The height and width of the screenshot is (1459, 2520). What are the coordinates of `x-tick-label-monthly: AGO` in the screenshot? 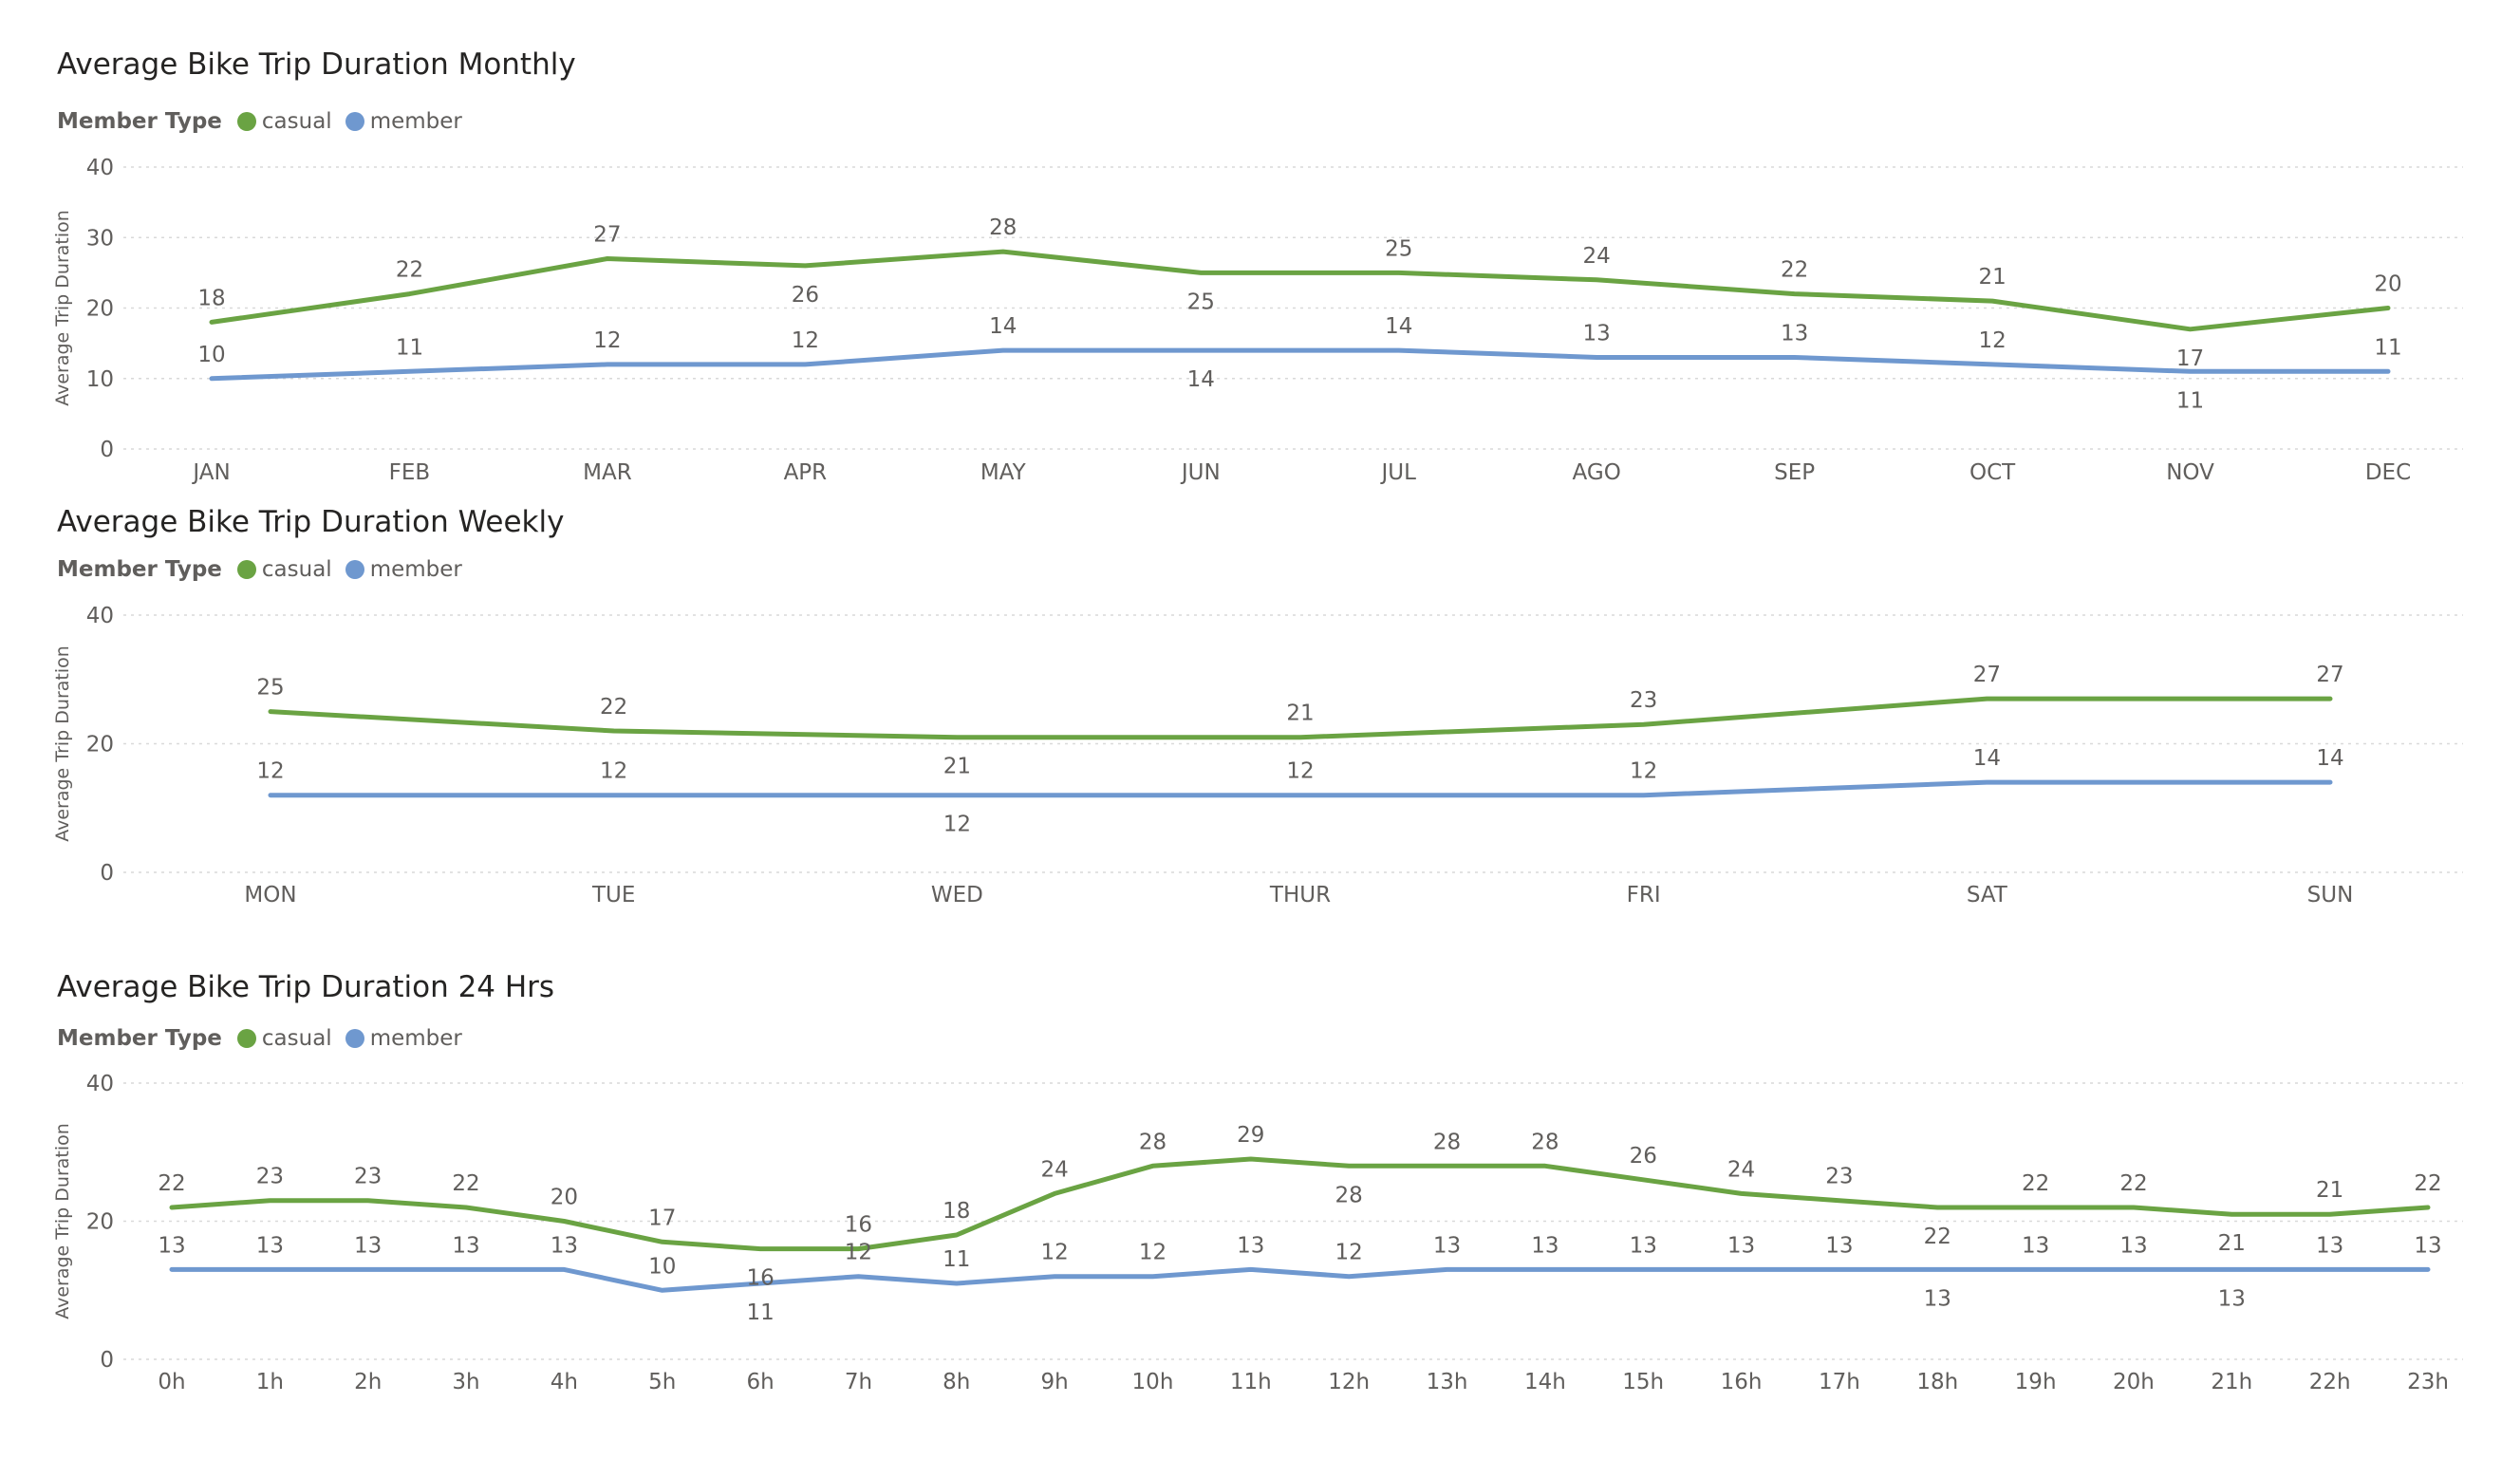 It's located at (1597, 472).